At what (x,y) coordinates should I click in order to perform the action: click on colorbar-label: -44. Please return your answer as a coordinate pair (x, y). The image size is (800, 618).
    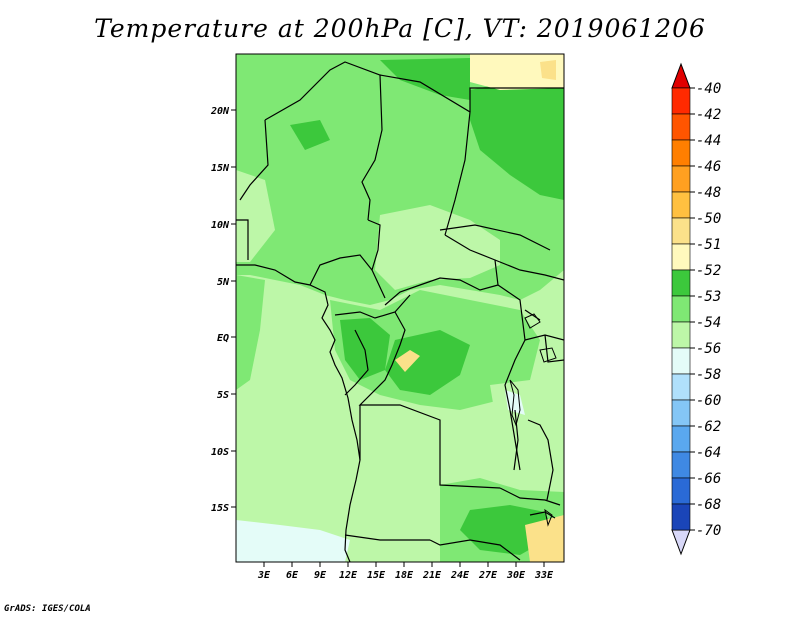
    Looking at the image, I should click on (708, 141).